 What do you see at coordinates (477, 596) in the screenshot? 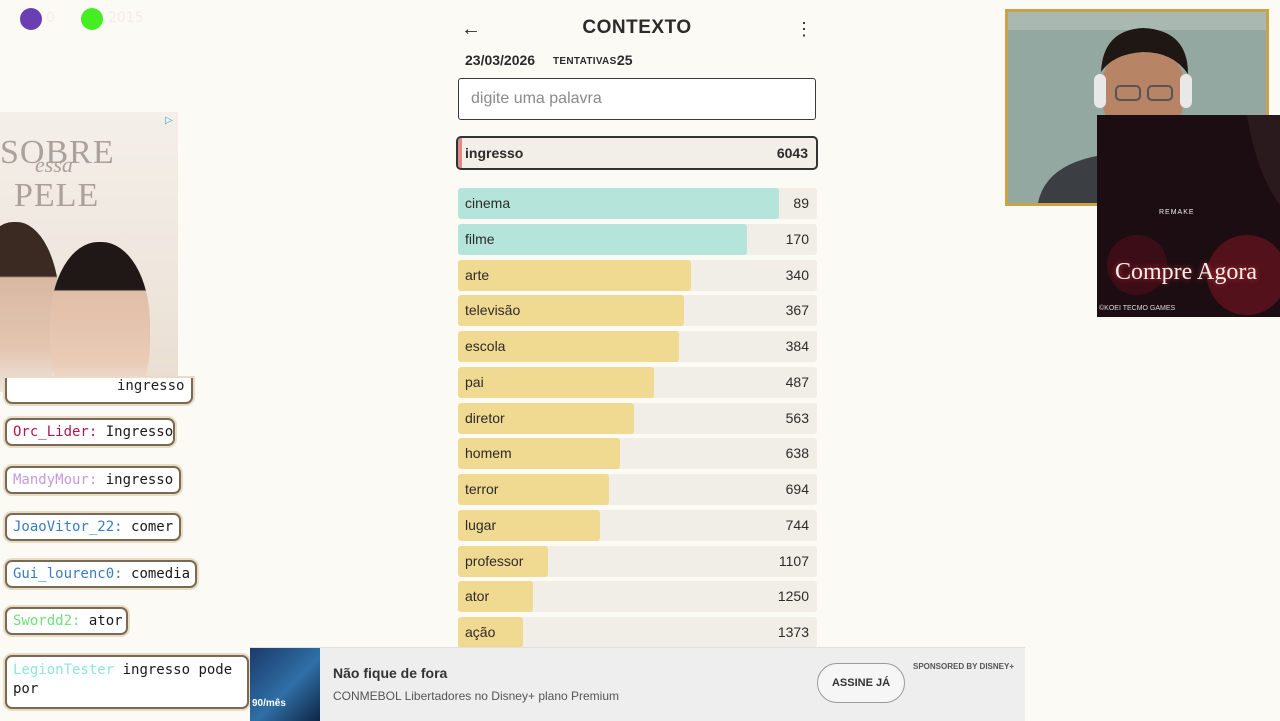
I see `guess-word: ator` at bounding box center [477, 596].